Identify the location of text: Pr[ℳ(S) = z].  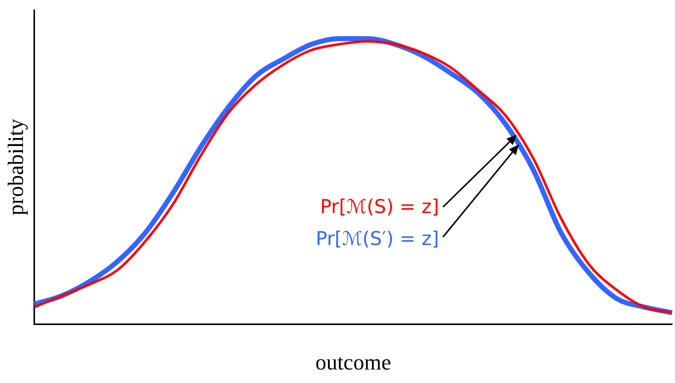
(379, 207).